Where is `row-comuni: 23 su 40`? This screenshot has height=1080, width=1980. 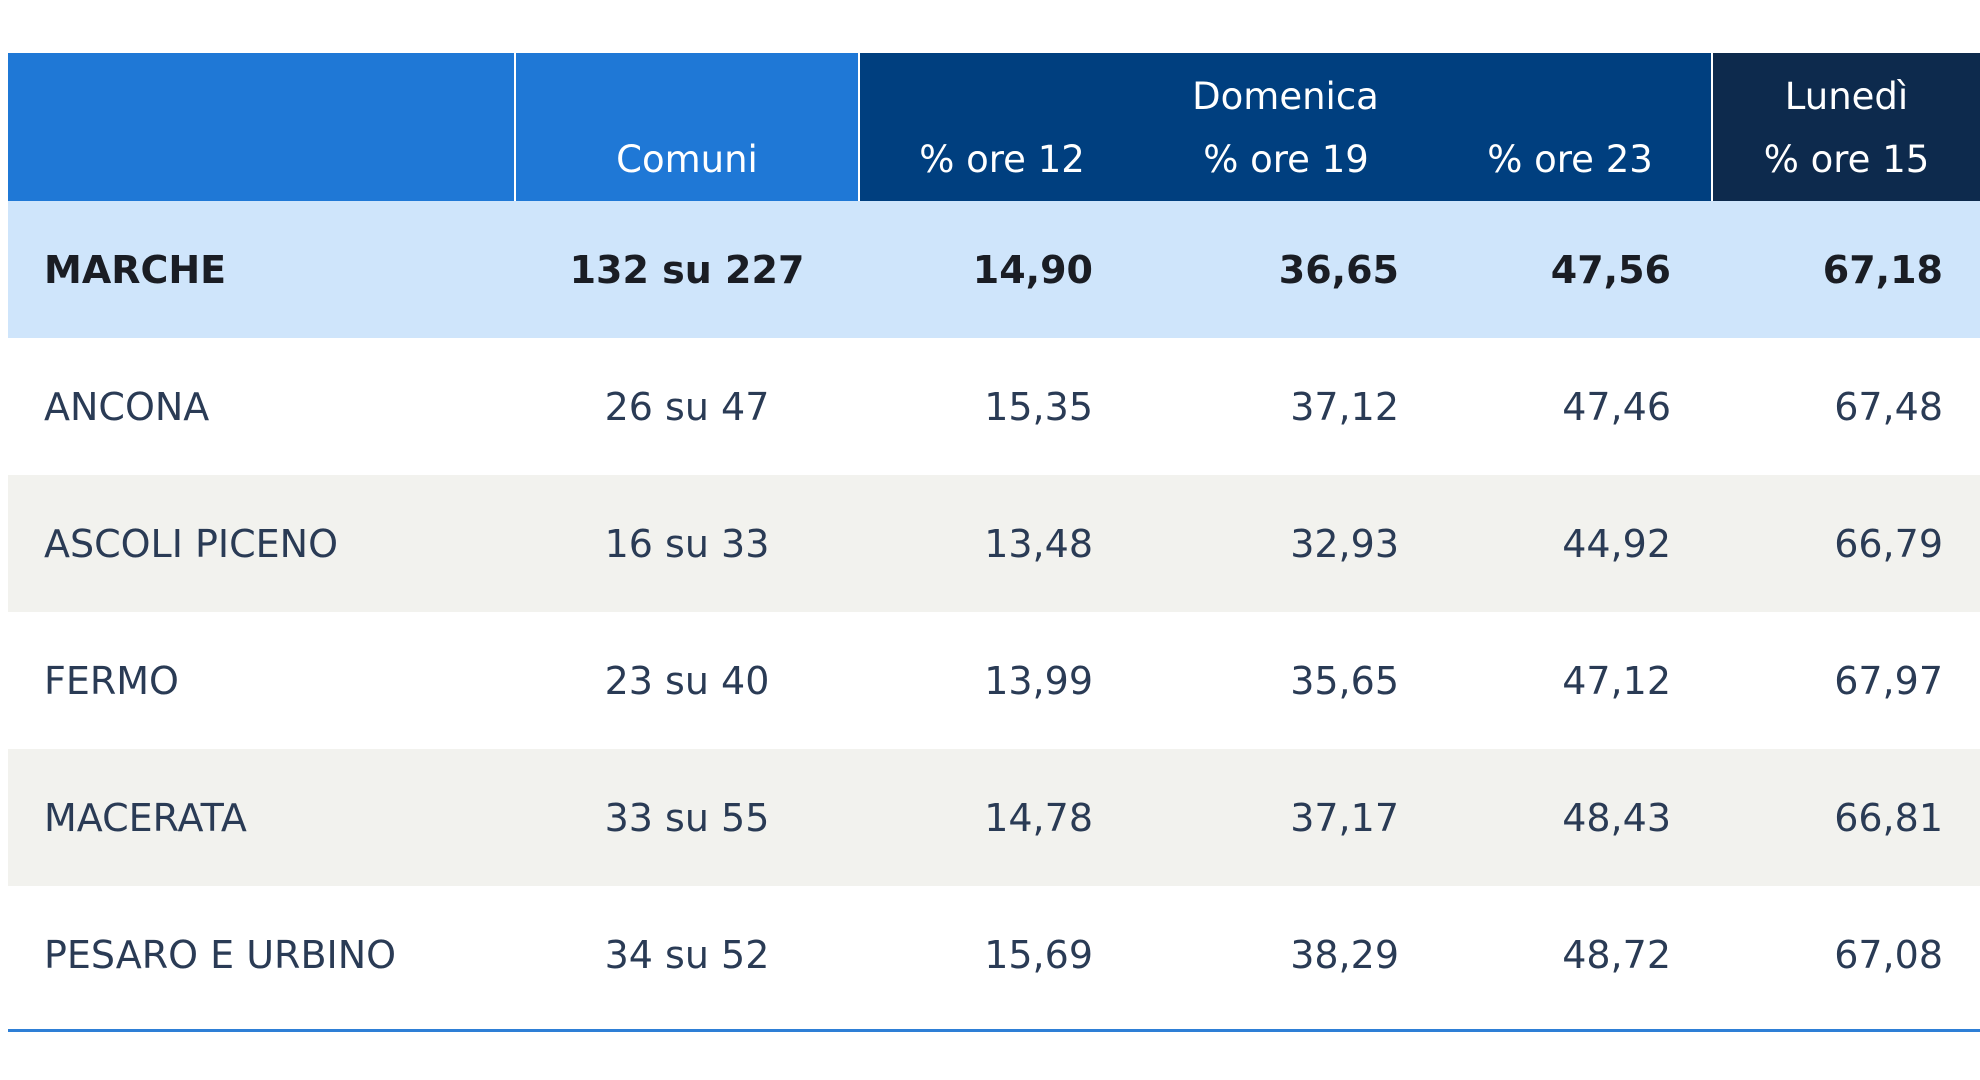
row-comuni: 23 su 40 is located at coordinates (687, 680).